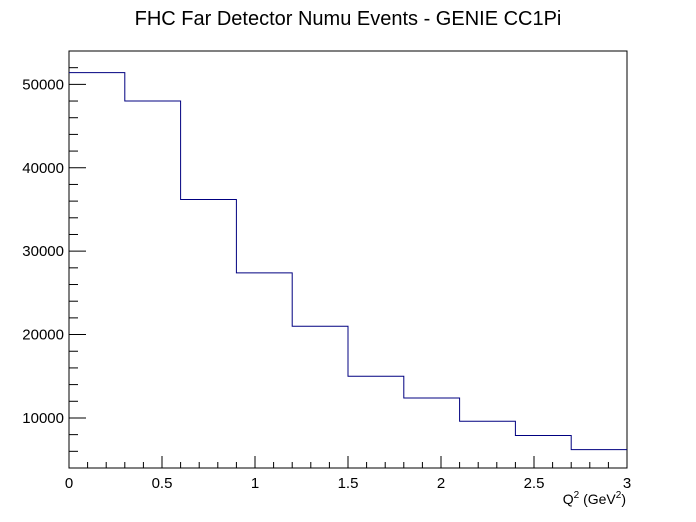 This screenshot has width=696, height=522. Describe the element at coordinates (43, 418) in the screenshot. I see `y-tick-label: 10000` at that location.